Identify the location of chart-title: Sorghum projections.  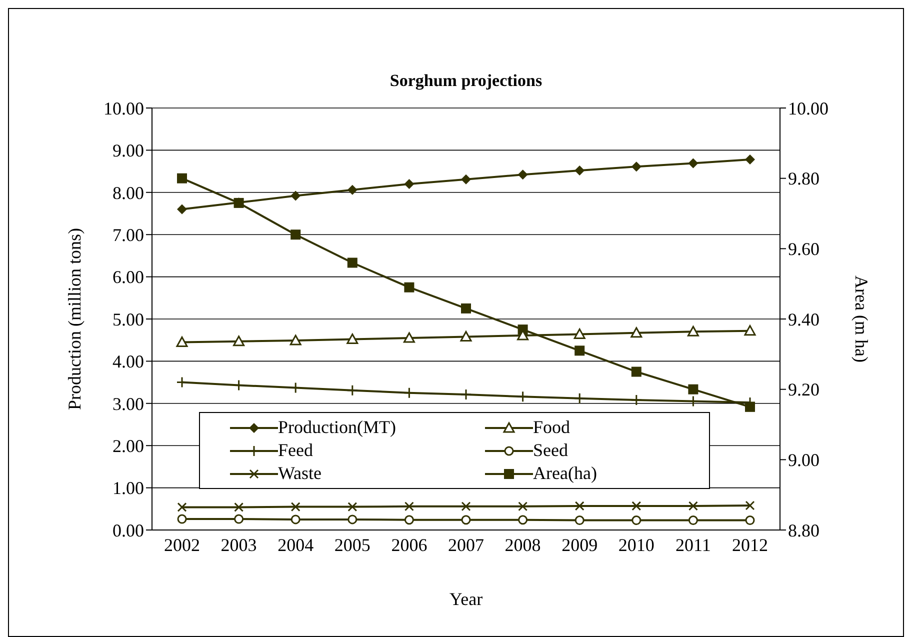
(466, 81).